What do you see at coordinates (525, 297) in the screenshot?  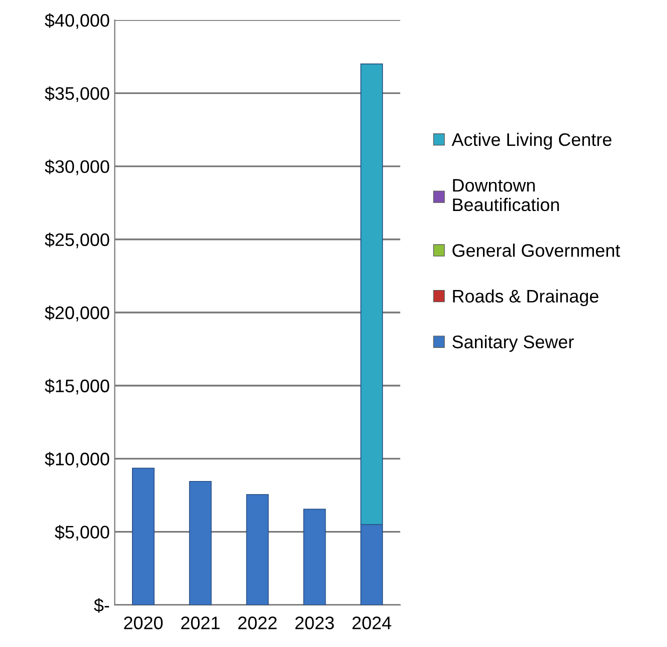 I see `legend-label: Roads & Drainage` at bounding box center [525, 297].